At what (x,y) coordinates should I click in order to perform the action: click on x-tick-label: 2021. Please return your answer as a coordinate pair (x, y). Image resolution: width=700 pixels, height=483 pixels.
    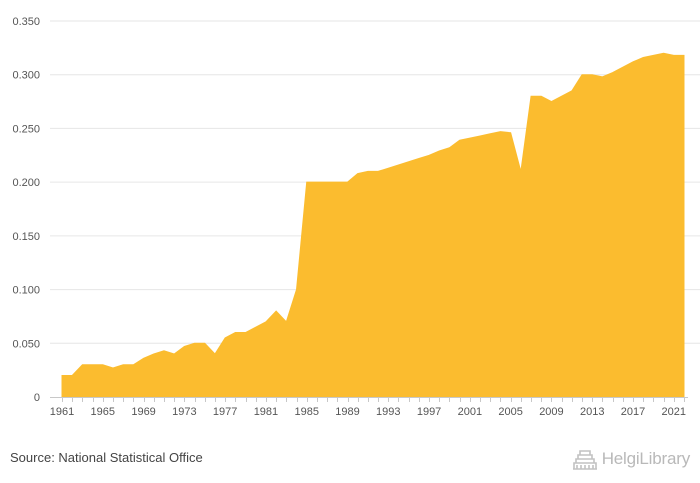
    Looking at the image, I should click on (674, 412).